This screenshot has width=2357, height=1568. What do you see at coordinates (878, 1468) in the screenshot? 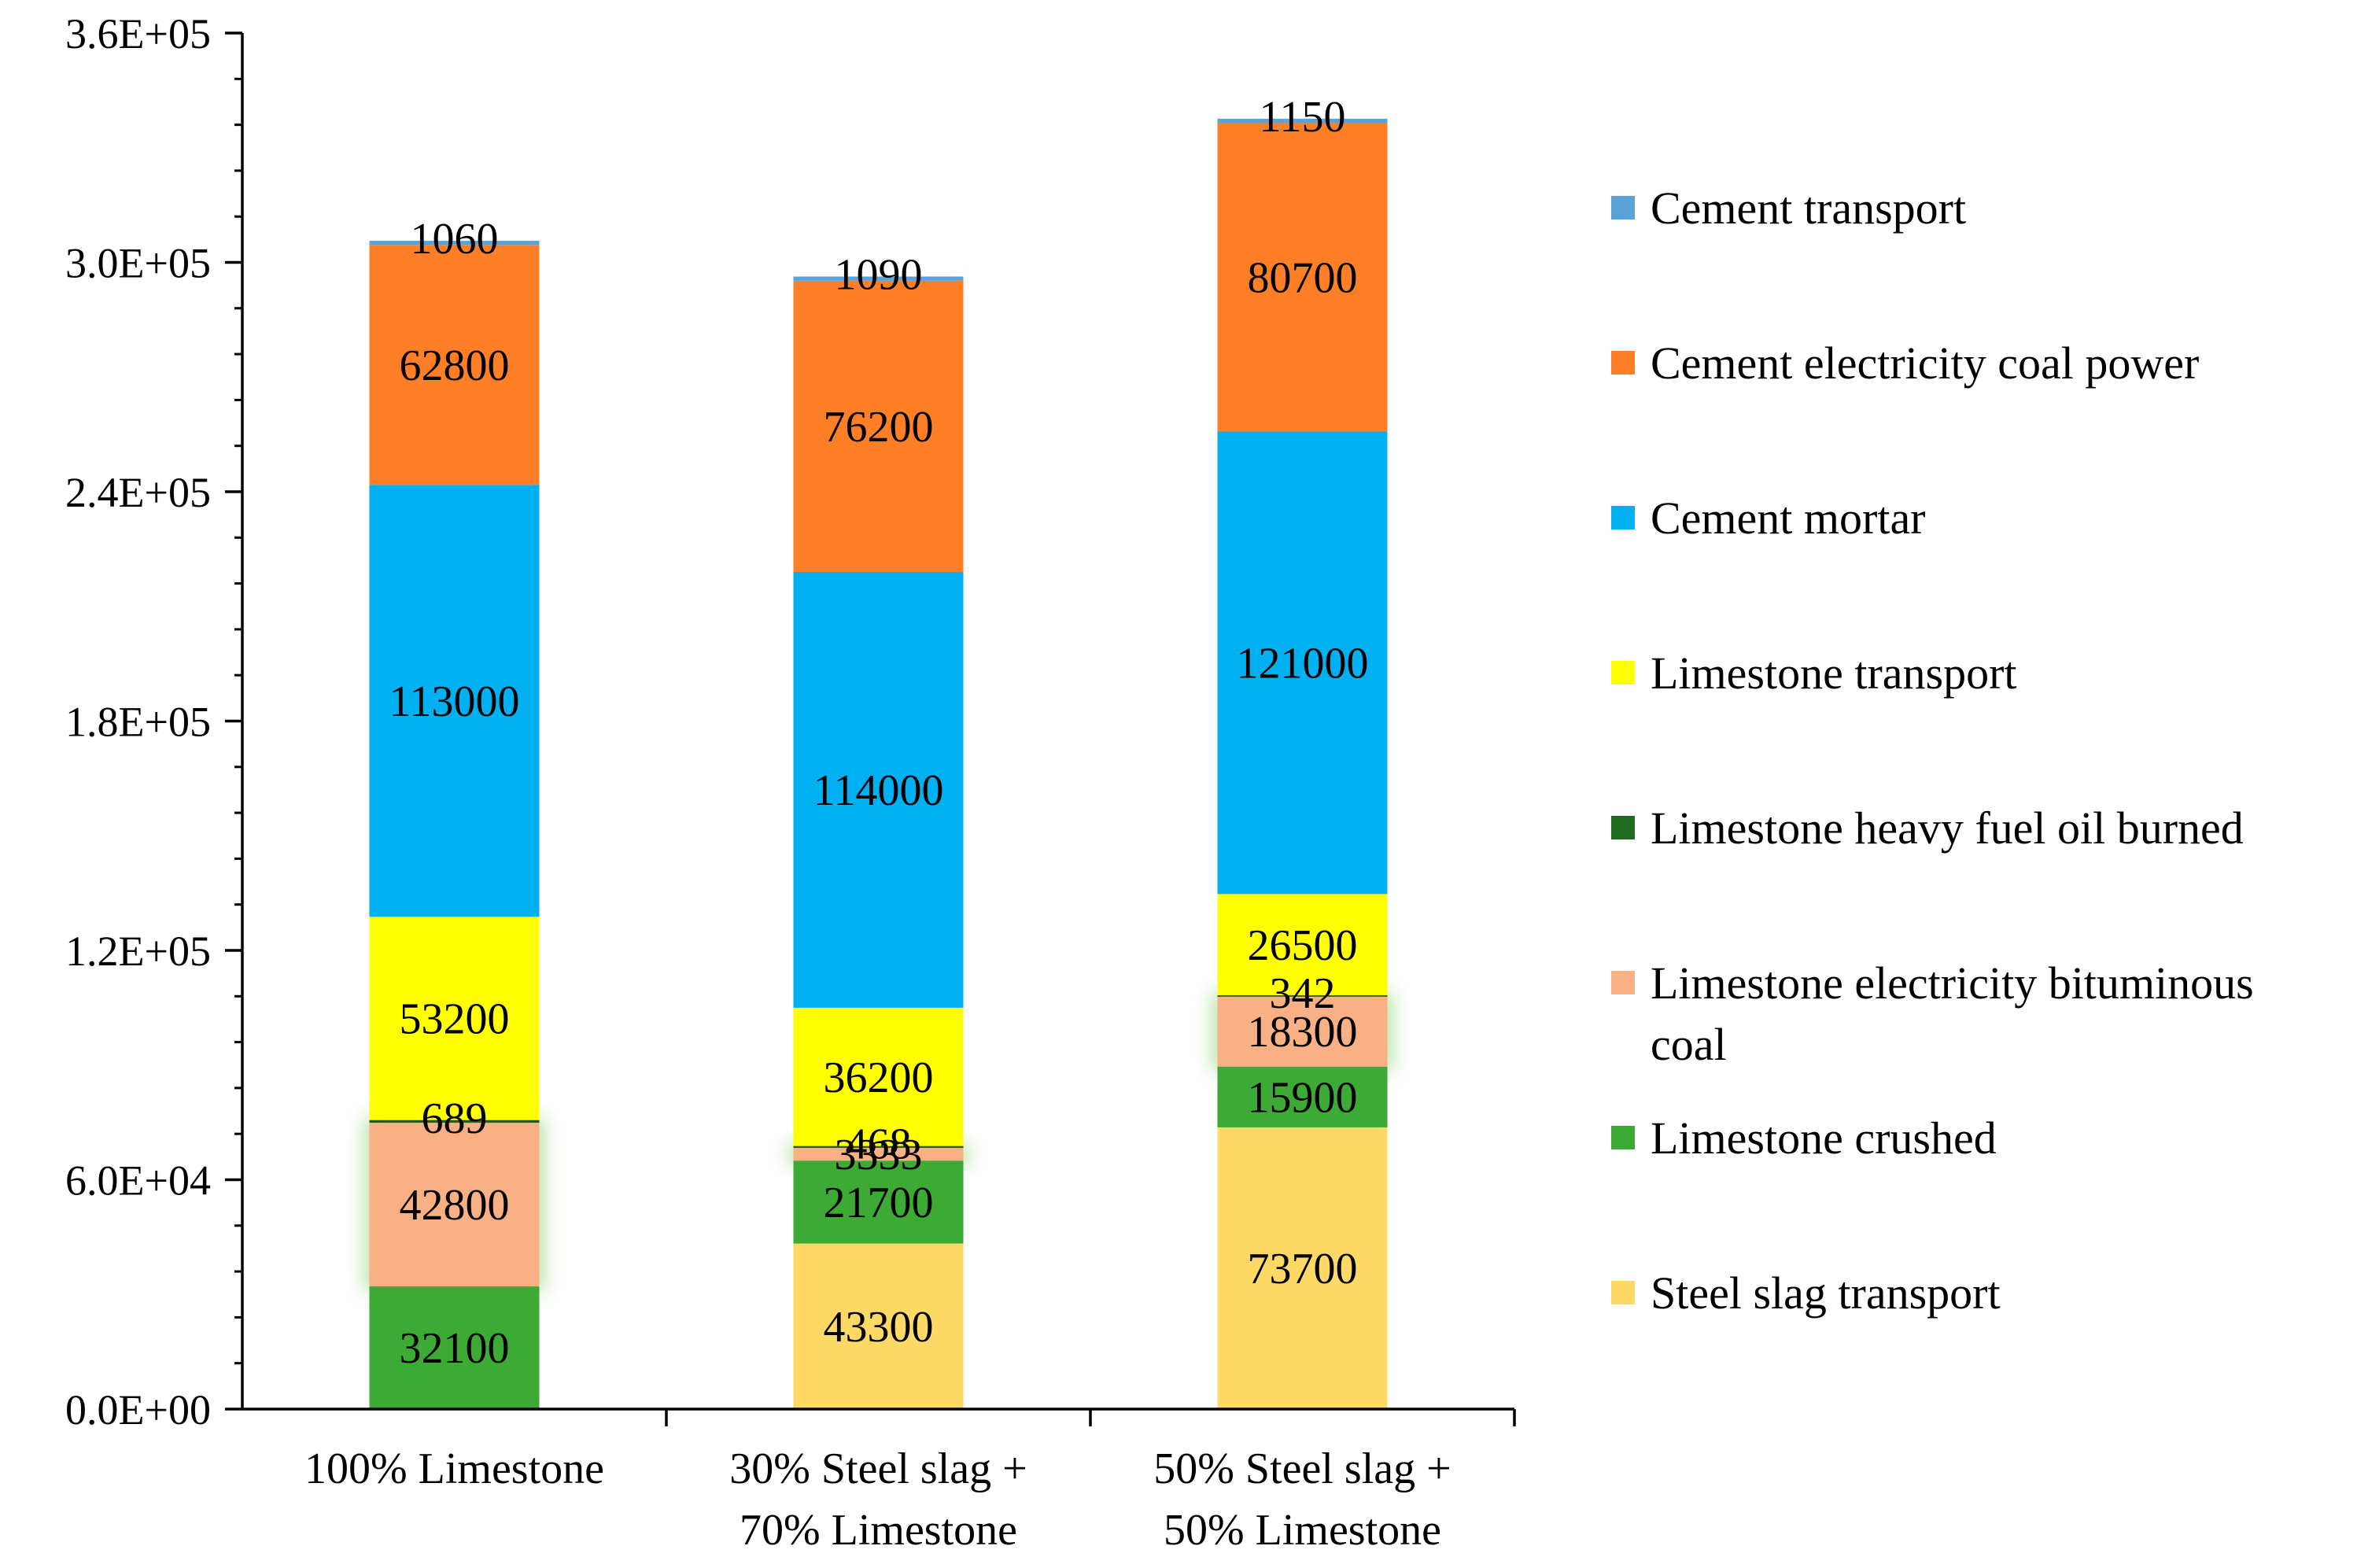
I see `x-tick-label-1: 30% Steel slag +` at bounding box center [878, 1468].